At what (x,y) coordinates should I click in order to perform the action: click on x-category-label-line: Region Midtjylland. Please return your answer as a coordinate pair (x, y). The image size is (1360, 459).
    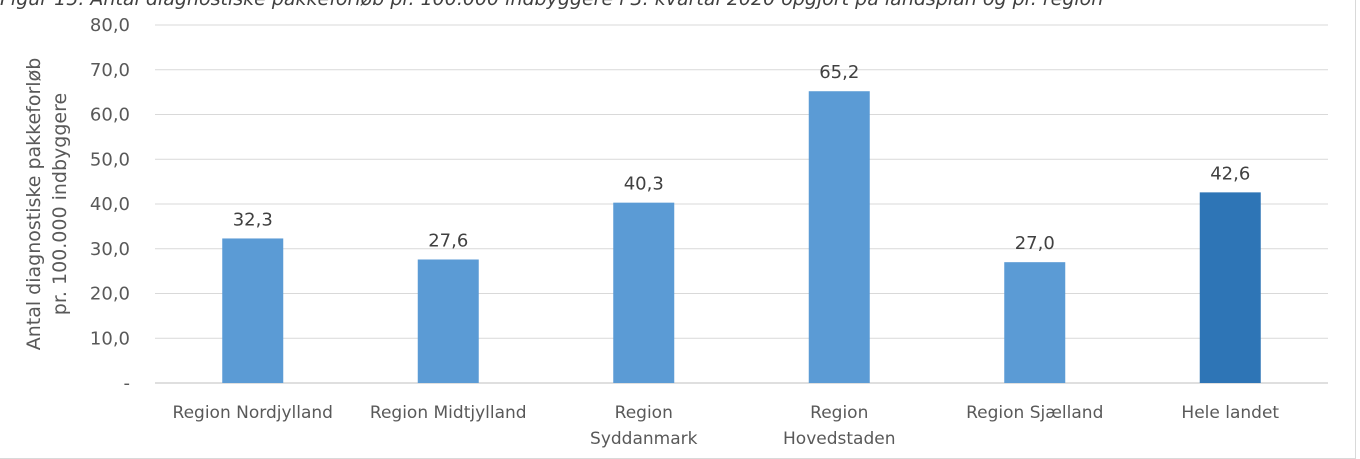
    Looking at the image, I should click on (448, 413).